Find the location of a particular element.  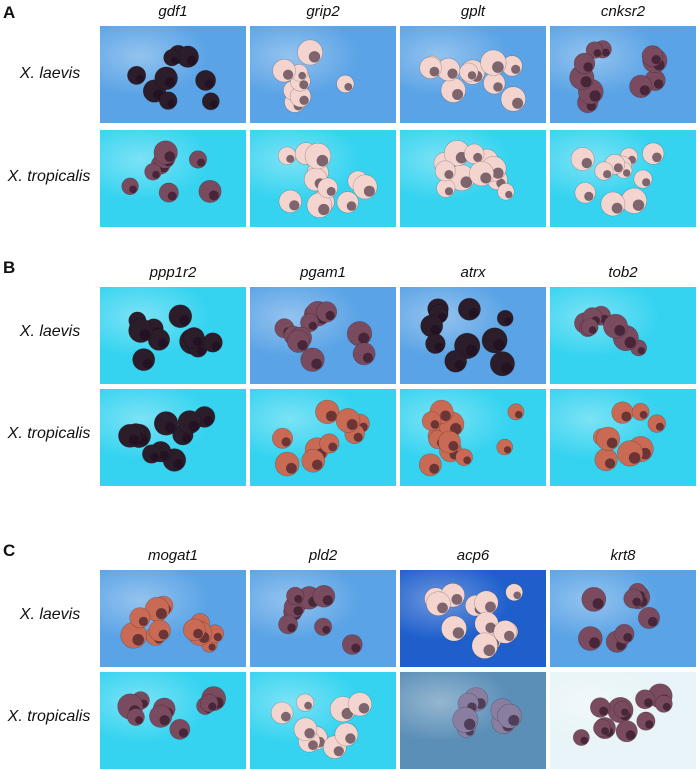

gene-label-mogat1: mogat1 is located at coordinates (173, 555).